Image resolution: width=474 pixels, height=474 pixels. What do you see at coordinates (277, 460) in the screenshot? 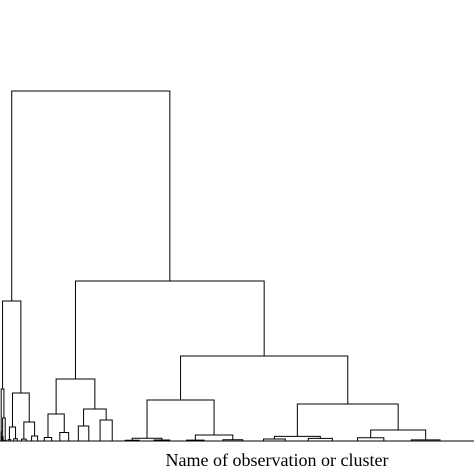
I see `x-axis-label: Name of observation or cluster` at bounding box center [277, 460].